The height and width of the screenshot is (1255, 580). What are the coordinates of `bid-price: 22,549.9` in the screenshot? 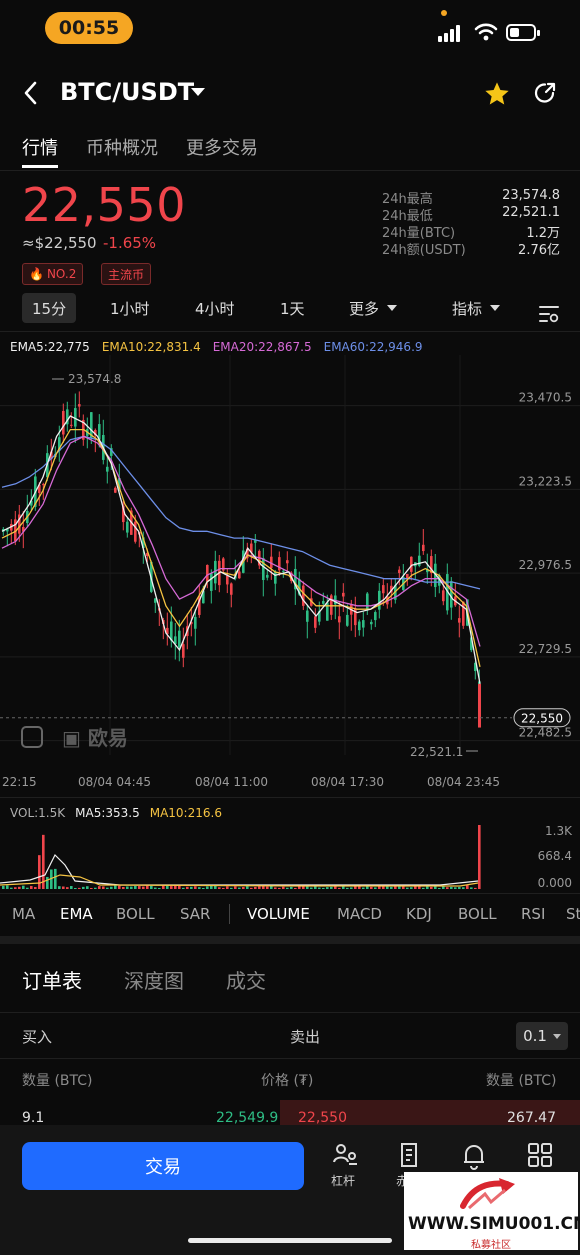 It's located at (247, 1118).